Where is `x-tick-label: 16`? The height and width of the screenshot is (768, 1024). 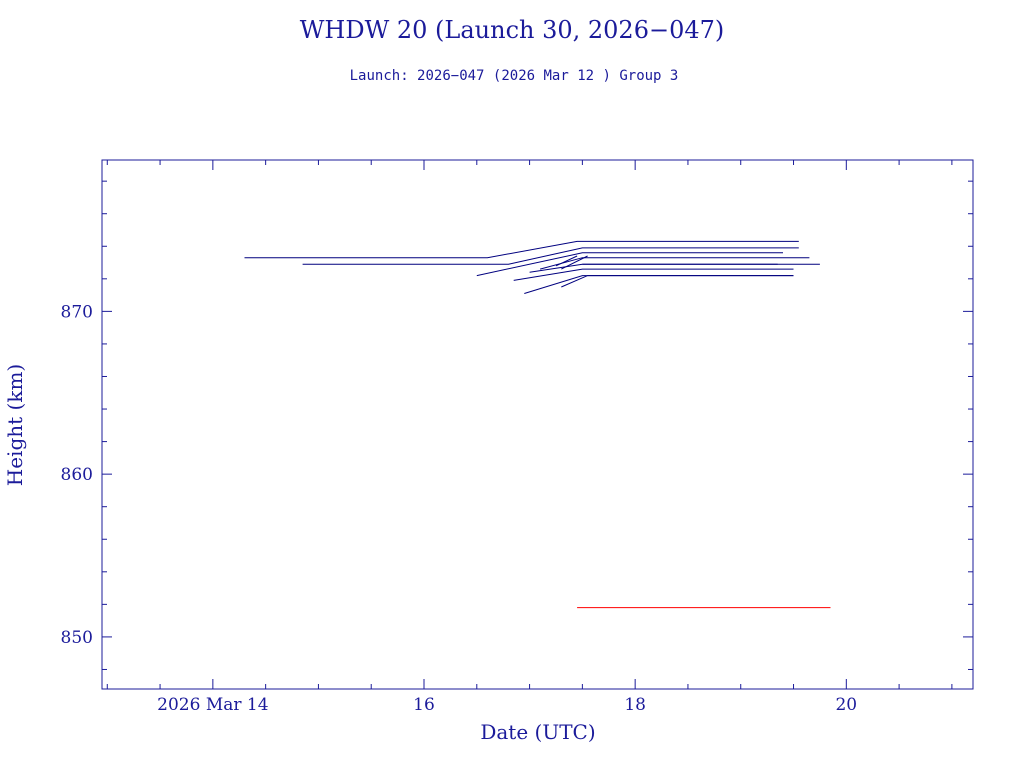 x-tick-label: 16 is located at coordinates (424, 705).